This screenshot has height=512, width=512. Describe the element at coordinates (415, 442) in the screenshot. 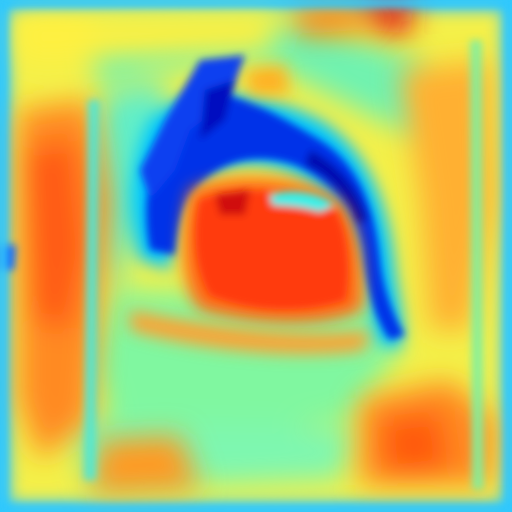

I see `zone-red-bottom-right` at that location.